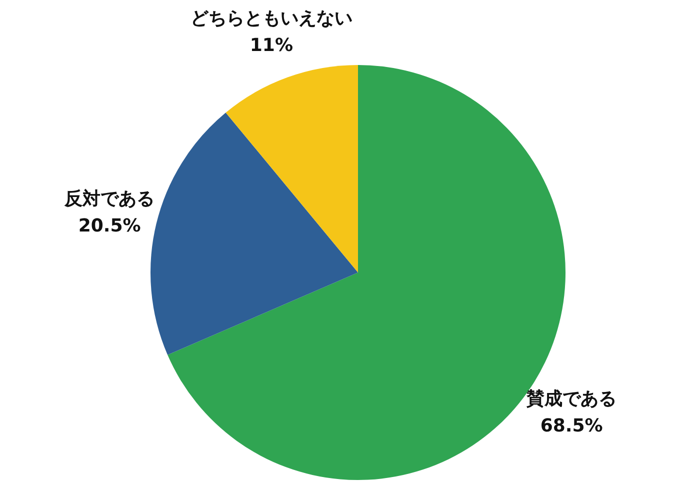  What do you see at coordinates (109, 226) in the screenshot?
I see `data-label: 20.5%` at bounding box center [109, 226].